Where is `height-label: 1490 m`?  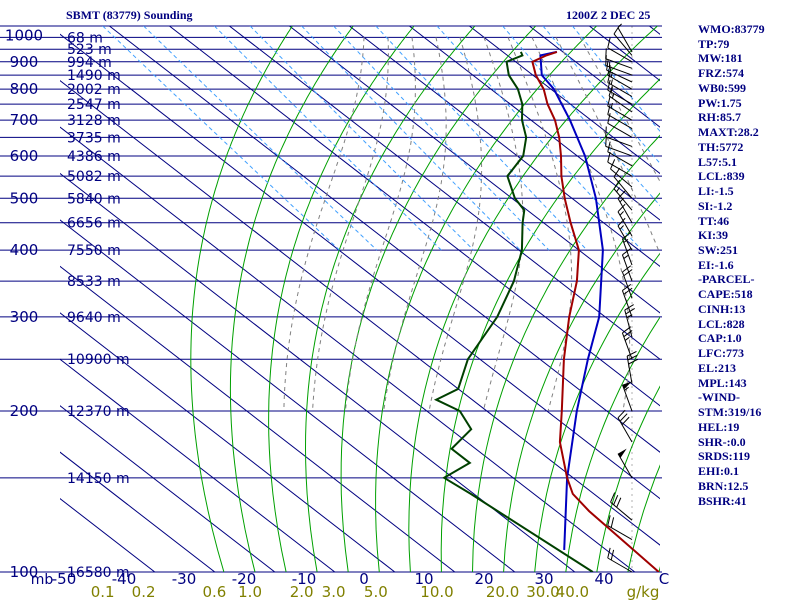
height-label: 1490 m is located at coordinates (94, 76).